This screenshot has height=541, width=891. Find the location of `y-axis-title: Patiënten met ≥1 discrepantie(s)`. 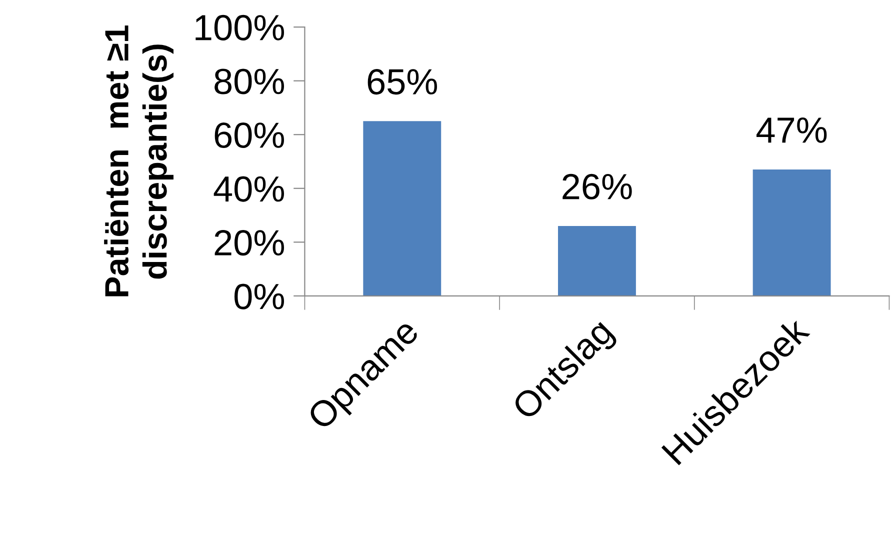

y-axis-title: Patiënten met ≥1 discrepantie(s) is located at coordinates (139, 160).